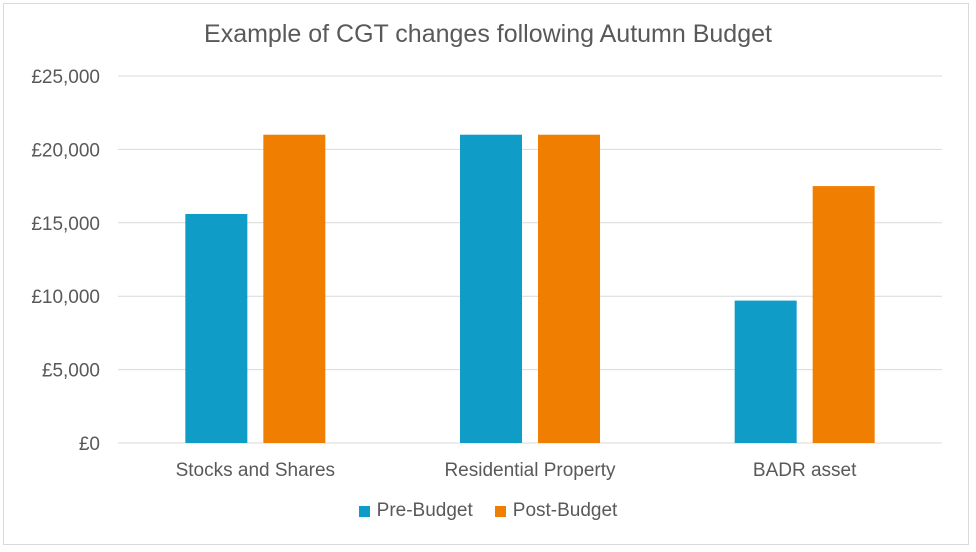 The height and width of the screenshot is (552, 976). I want to click on legend-swatch-post-budget, so click(500, 511).